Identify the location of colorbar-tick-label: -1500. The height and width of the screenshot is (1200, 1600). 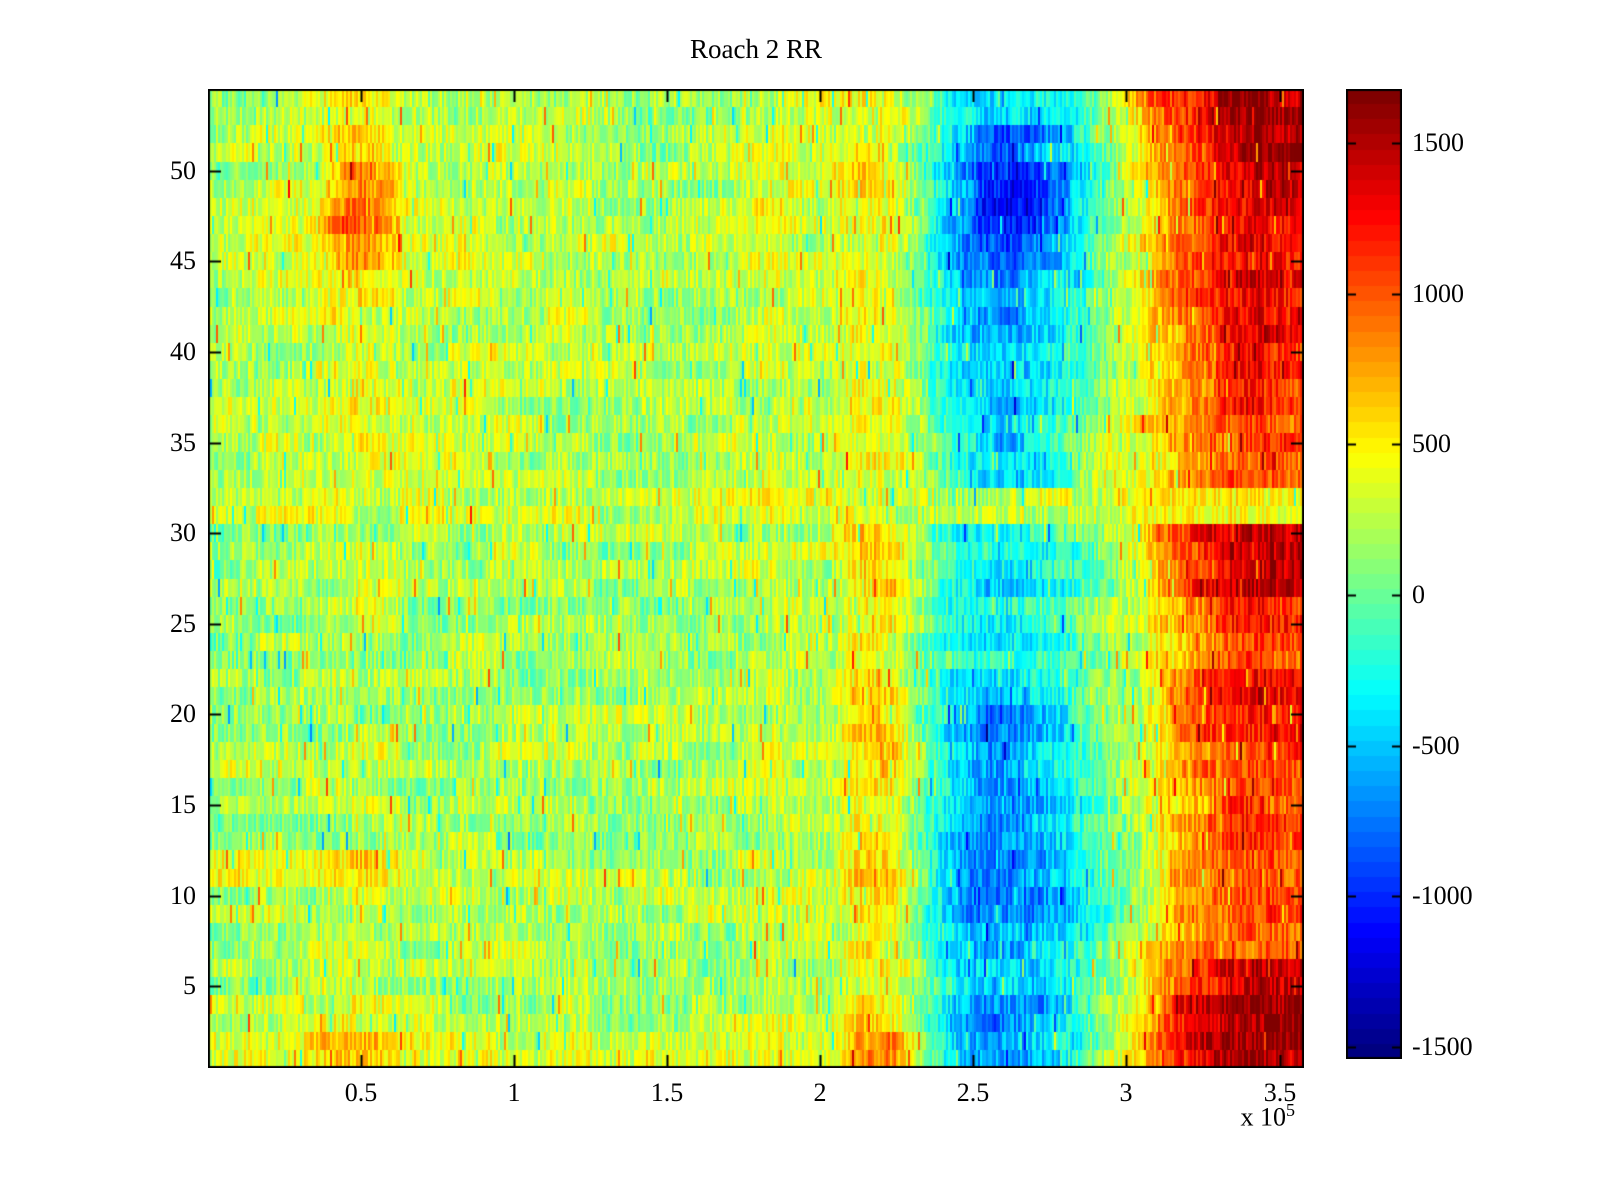
(1442, 1046).